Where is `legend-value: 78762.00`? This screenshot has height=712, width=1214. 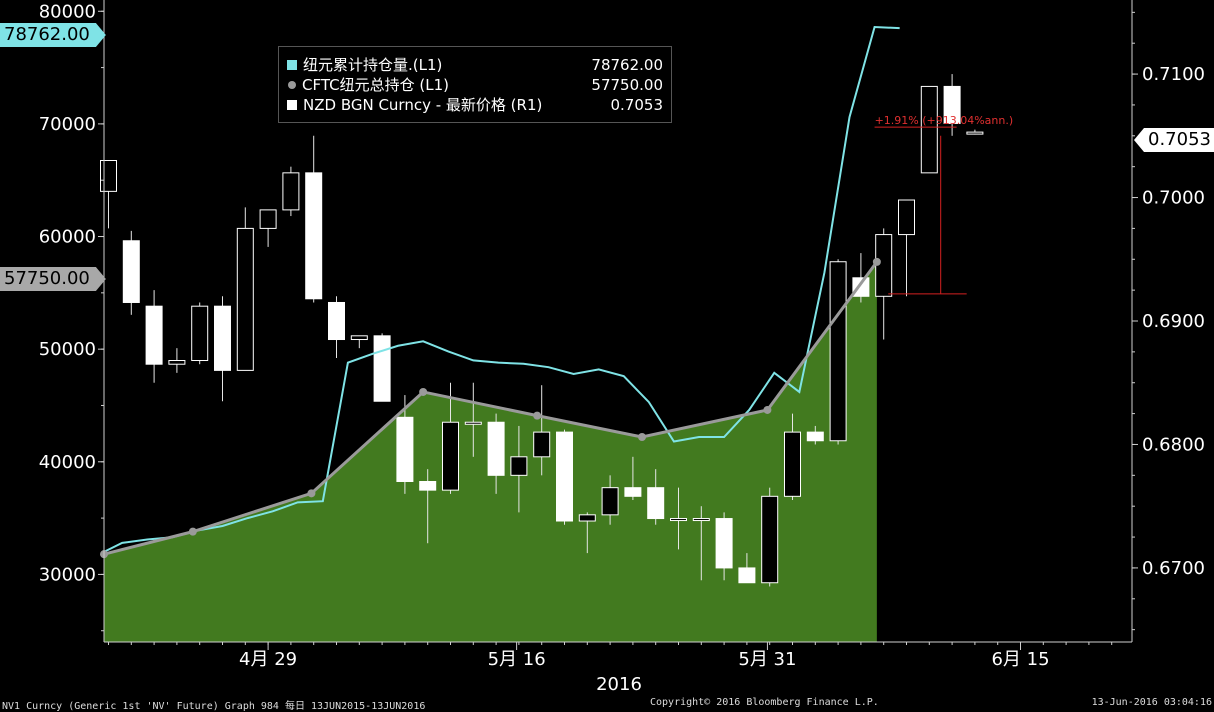
legend-value: 78762.00 is located at coordinates (627, 65).